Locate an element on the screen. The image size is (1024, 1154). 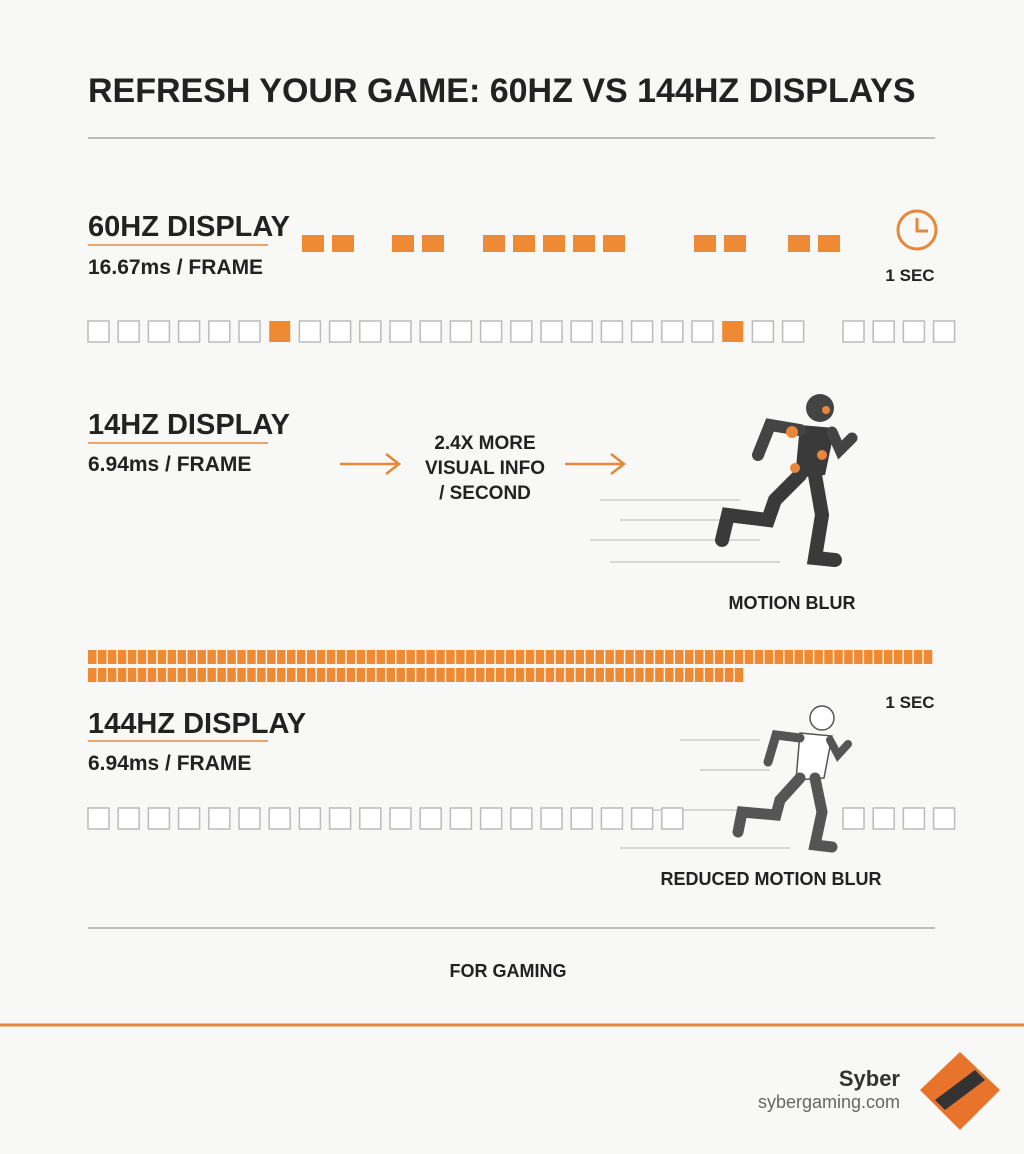
section-subtitle: 16.67ms / FRAME is located at coordinates (175, 267).